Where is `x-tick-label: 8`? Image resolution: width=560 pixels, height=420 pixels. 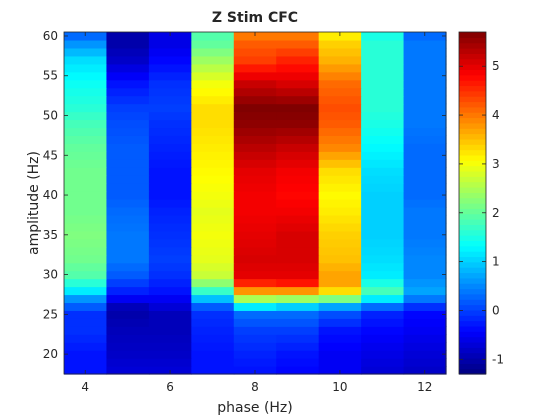
x-tick-label: 8 is located at coordinates (255, 387).